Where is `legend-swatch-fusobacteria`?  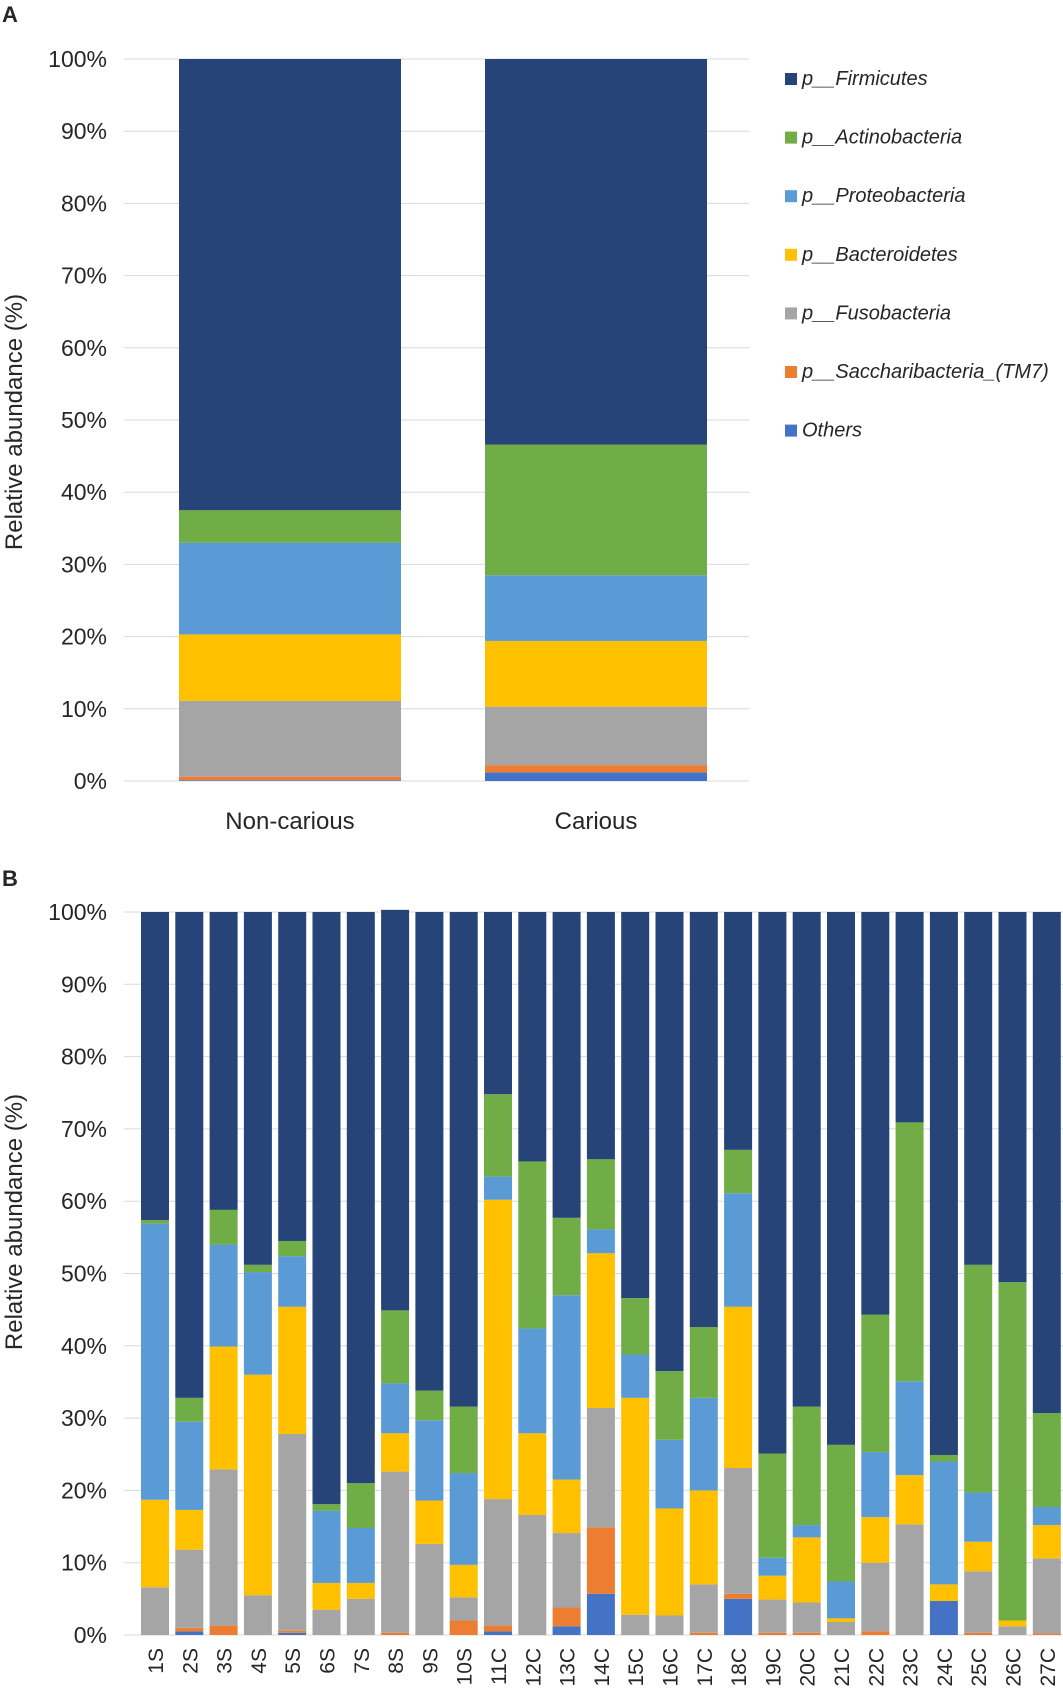
legend-swatch-fusobacteria is located at coordinates (791, 313).